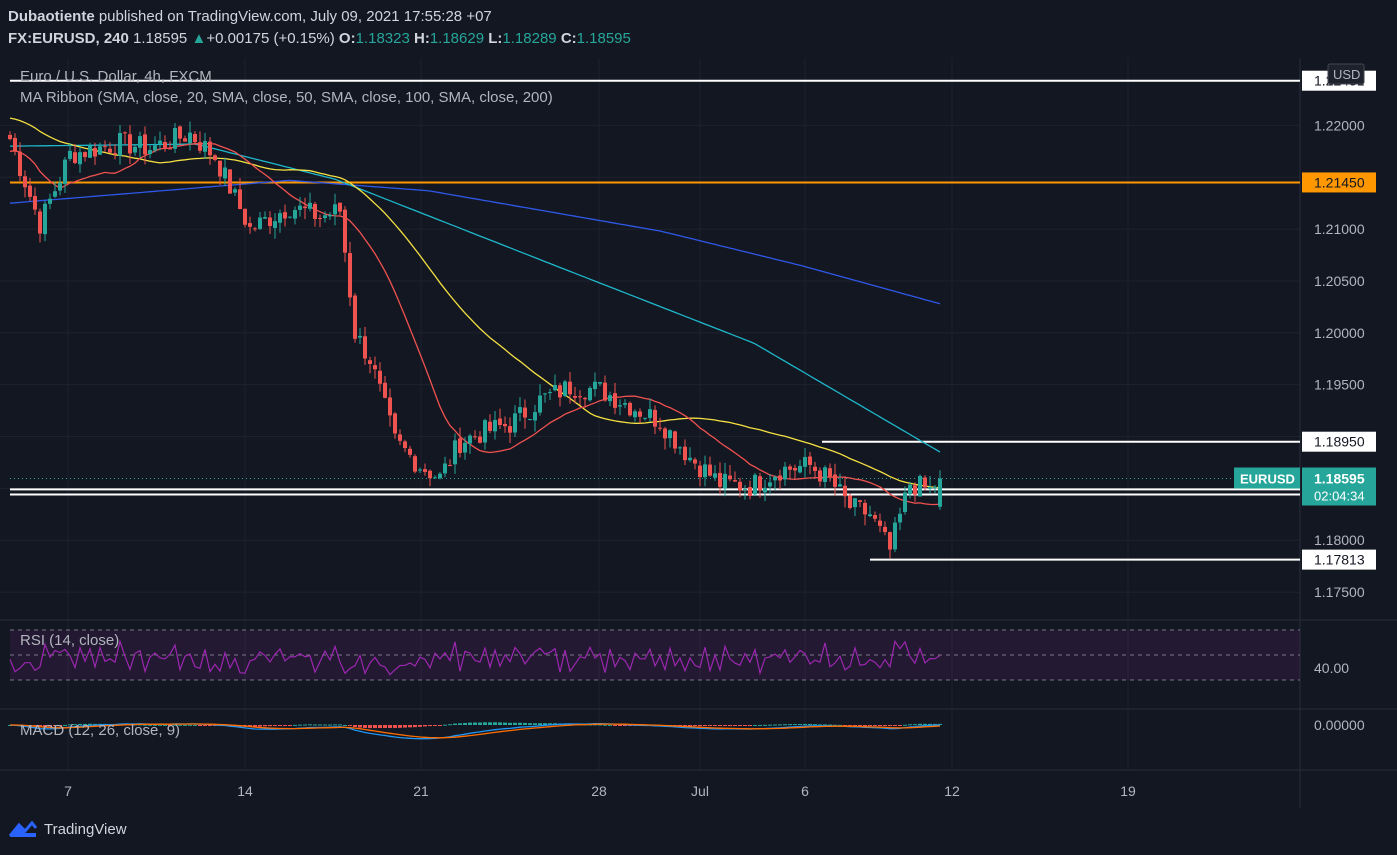 The image size is (1397, 855). I want to click on ma200-line, so click(475, 242).